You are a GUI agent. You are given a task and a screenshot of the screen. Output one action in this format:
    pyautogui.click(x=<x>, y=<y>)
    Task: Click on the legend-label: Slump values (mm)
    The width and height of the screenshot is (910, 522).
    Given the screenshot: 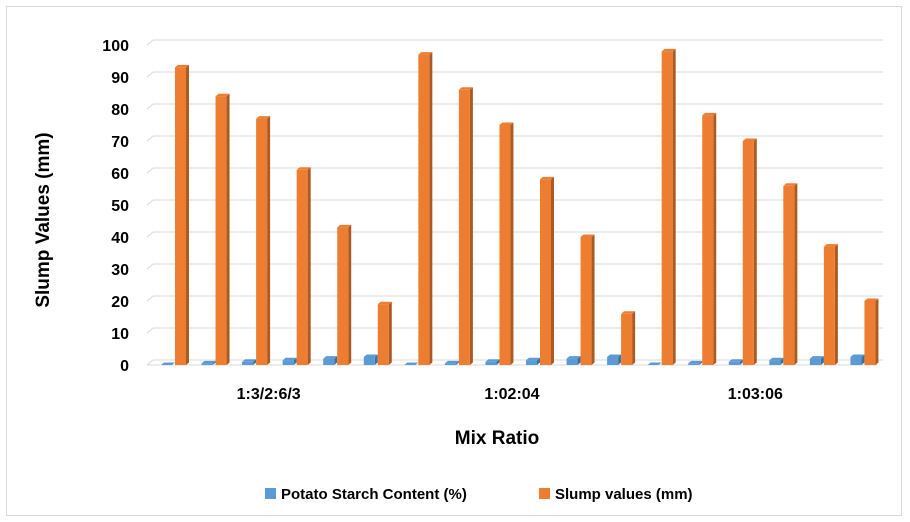 What is the action you would take?
    pyautogui.click(x=624, y=494)
    